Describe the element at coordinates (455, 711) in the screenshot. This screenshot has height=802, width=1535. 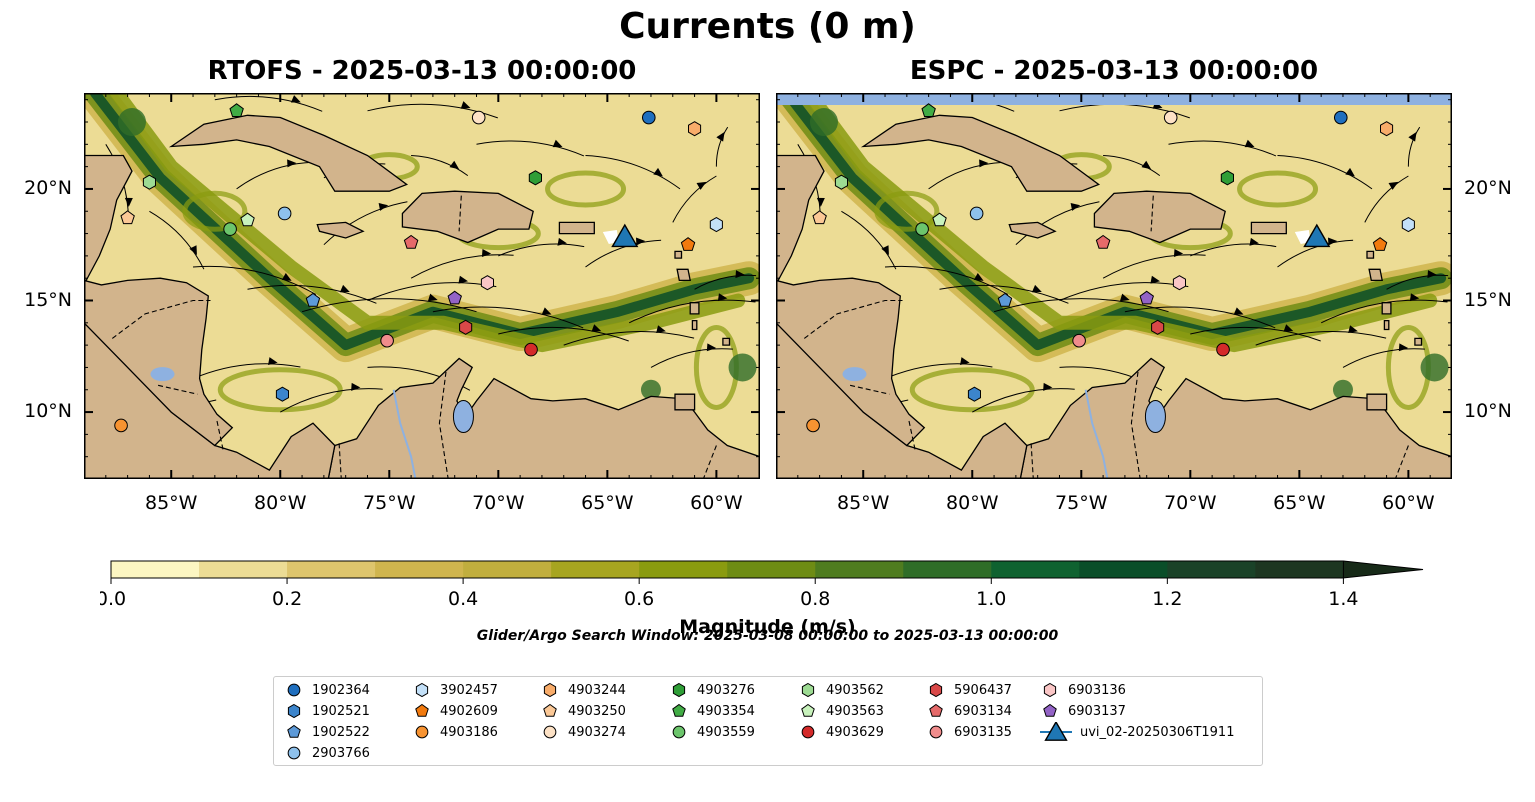
I see `legend-item: 4902609` at that location.